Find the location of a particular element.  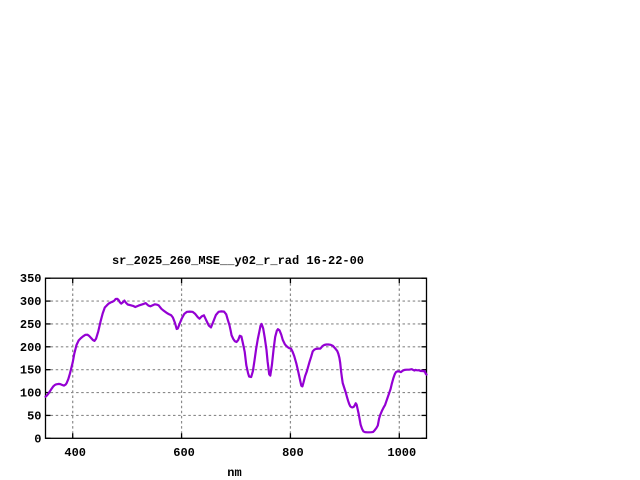

svg-text: 250 is located at coordinates (31, 325).